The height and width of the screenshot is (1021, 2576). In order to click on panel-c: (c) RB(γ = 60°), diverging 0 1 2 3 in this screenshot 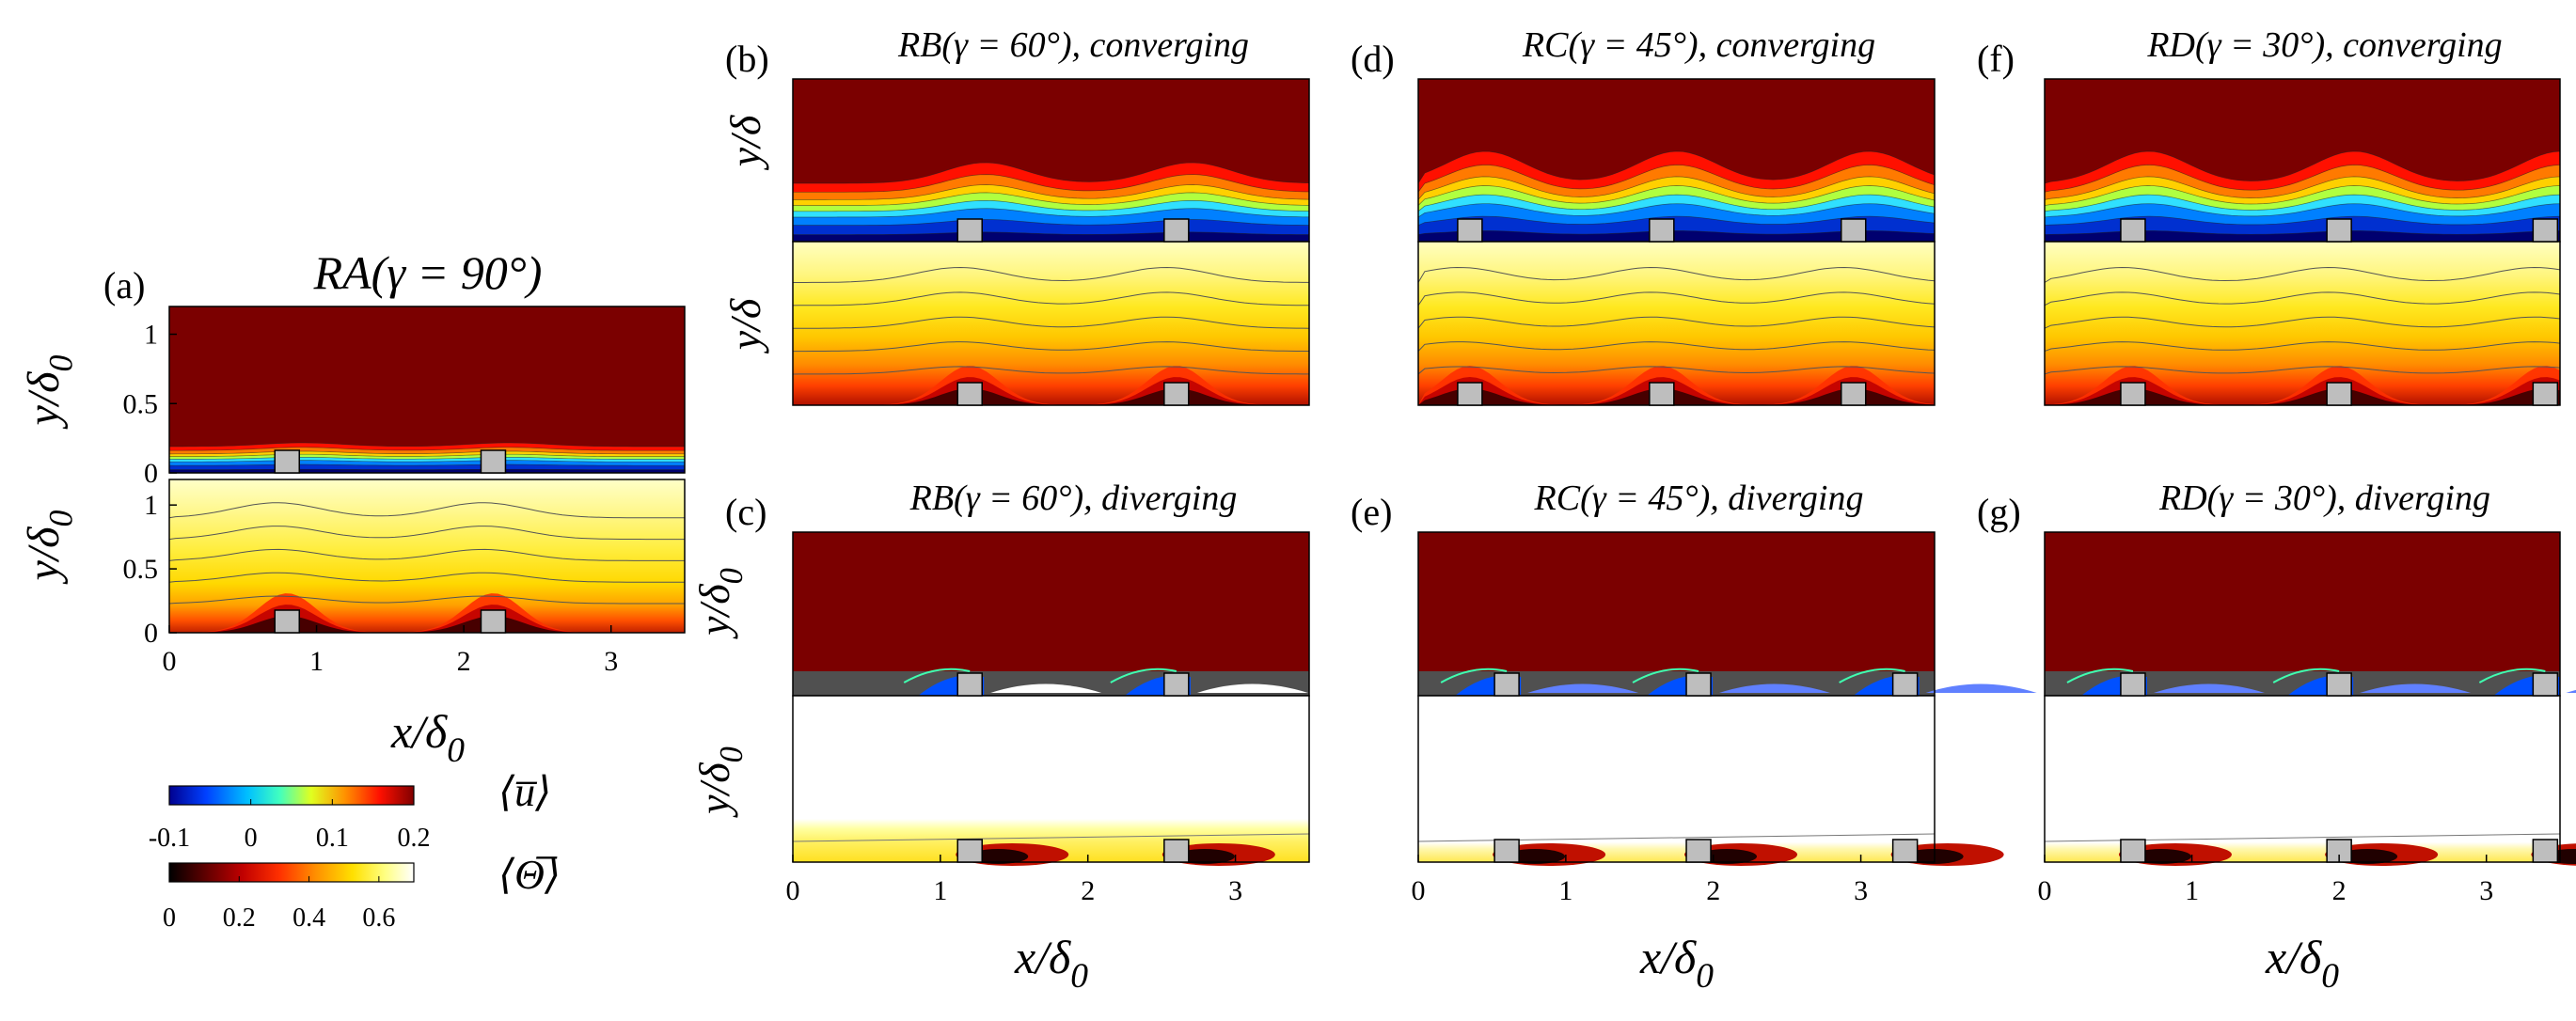, I will do `click(1017, 692)`.